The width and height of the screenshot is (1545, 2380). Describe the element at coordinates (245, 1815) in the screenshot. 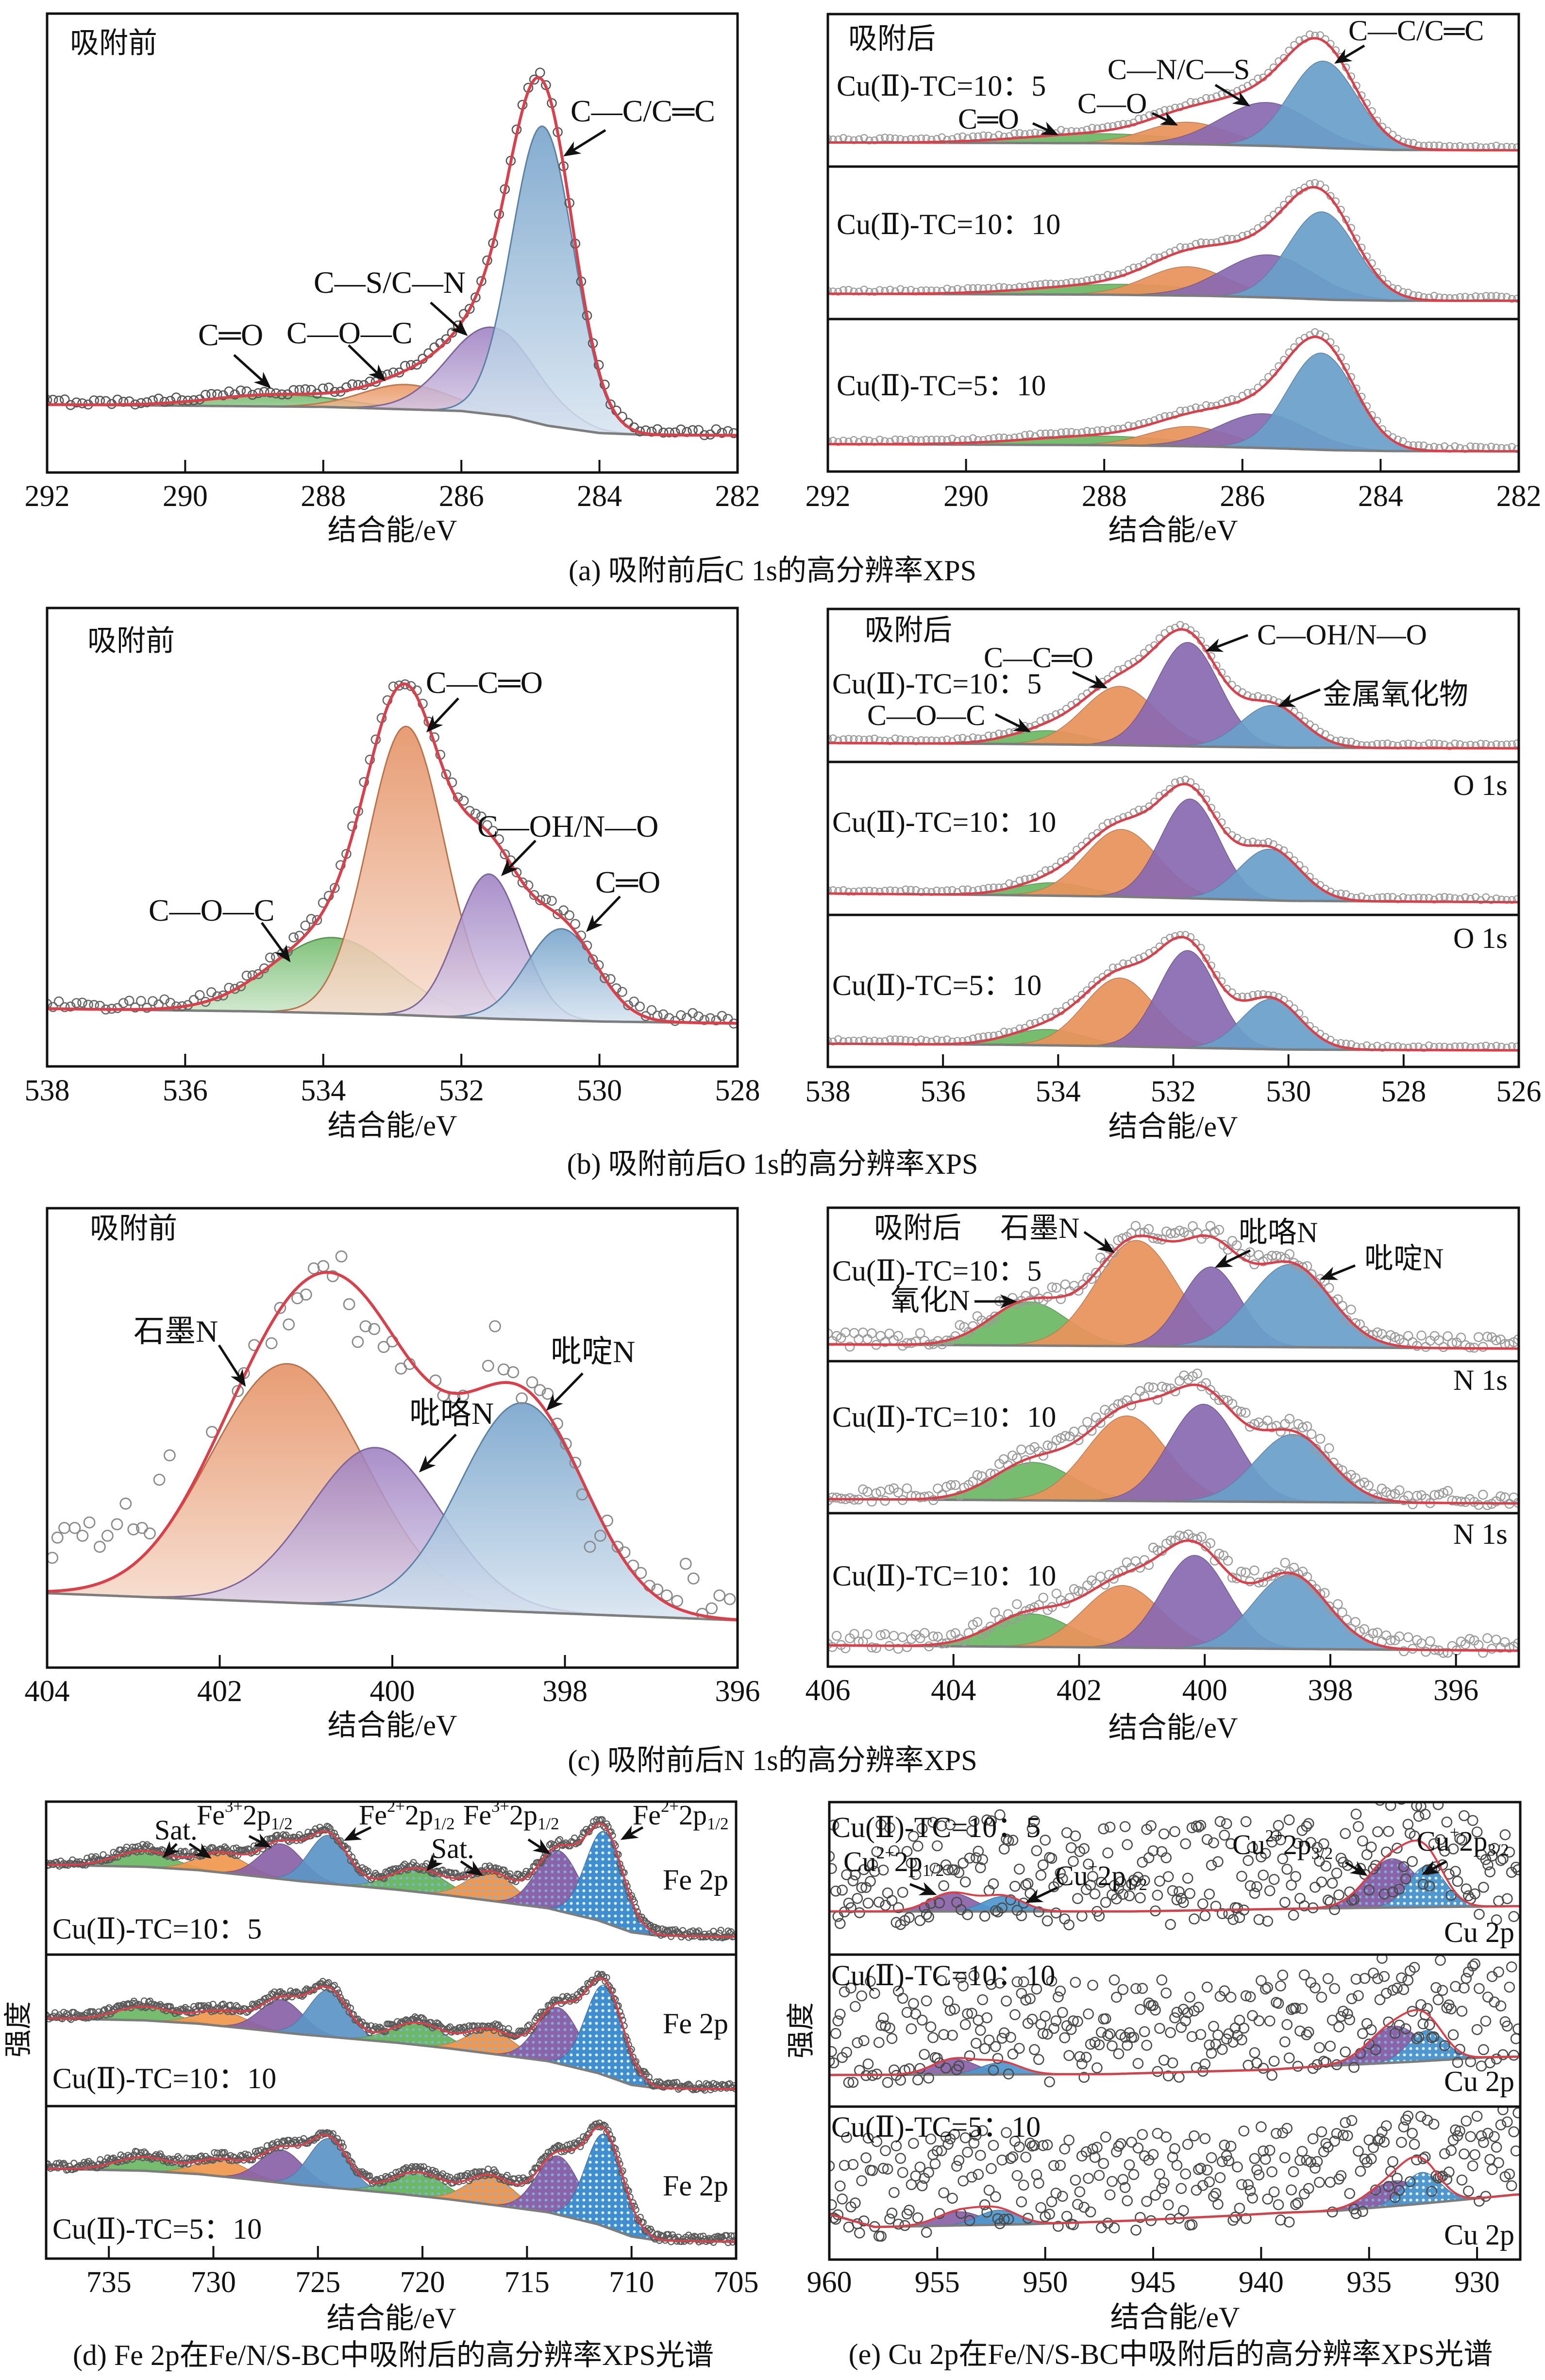

I see `annotation-label: Fe3+2p1/2` at that location.